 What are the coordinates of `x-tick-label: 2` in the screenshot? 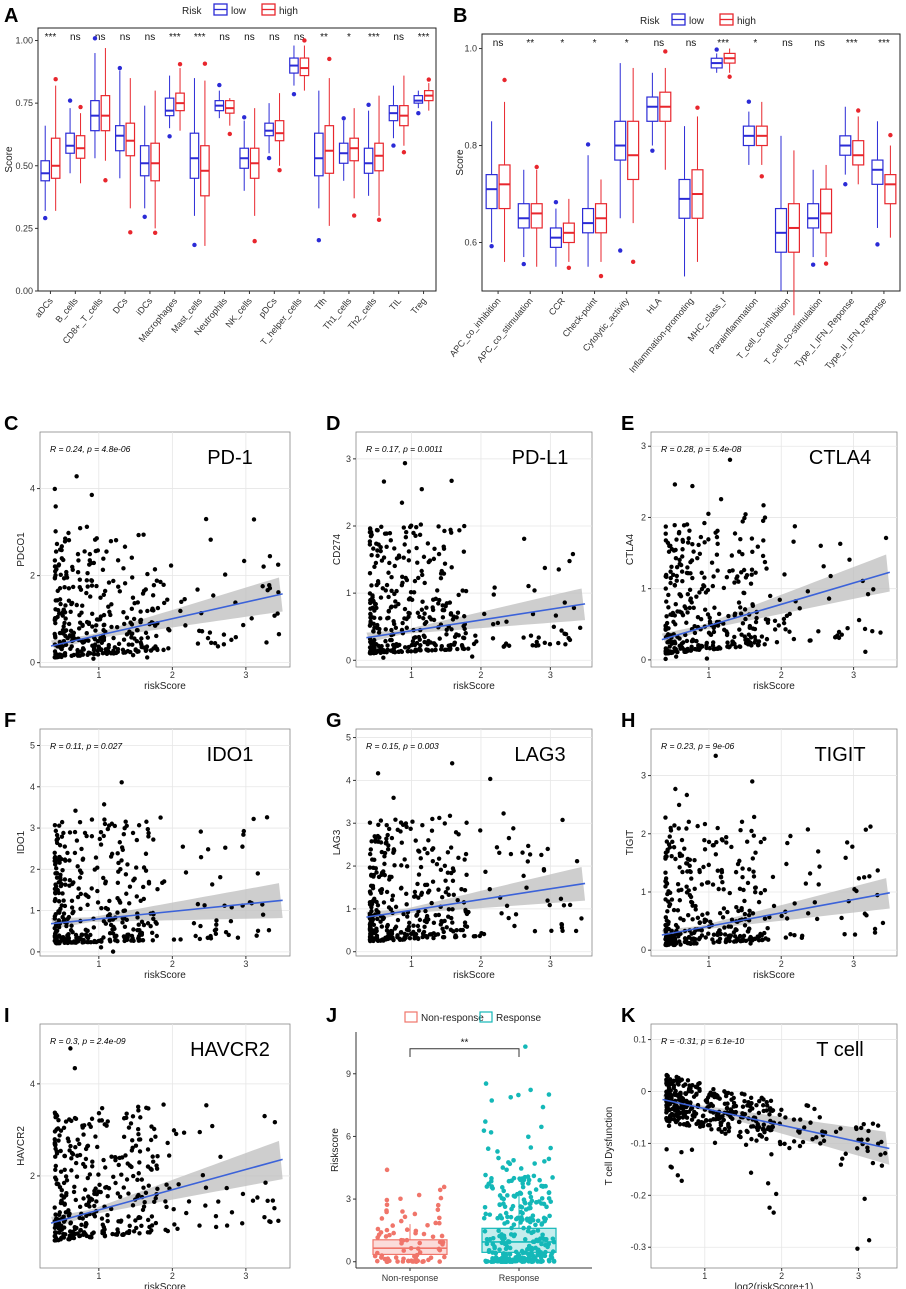 It's located at (781, 675).